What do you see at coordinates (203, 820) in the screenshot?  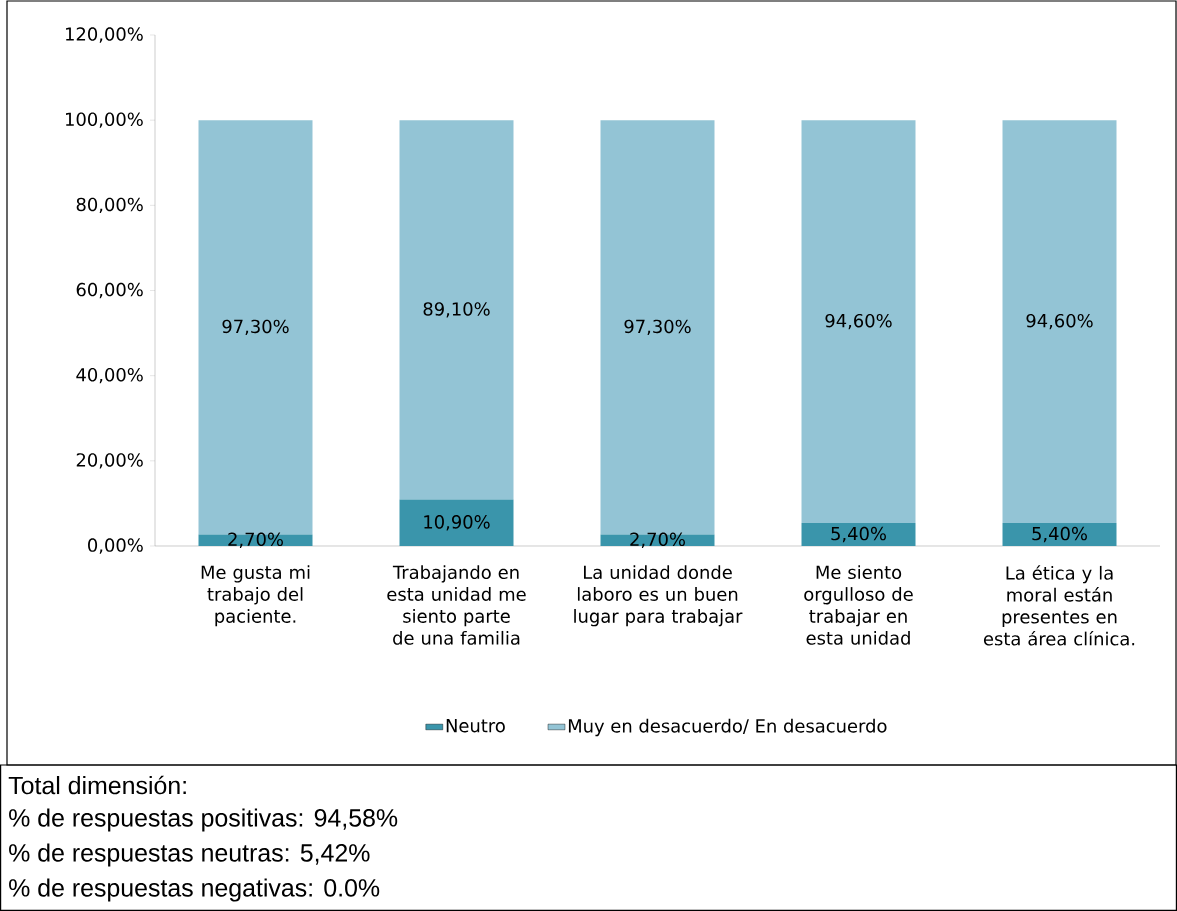 I see `text: % de respuestas positivas: 94,58%` at bounding box center [203, 820].